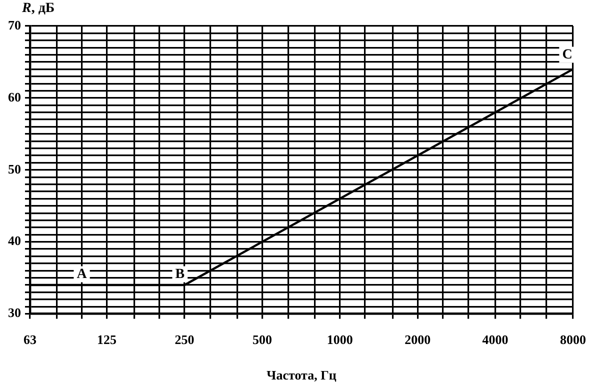 The height and width of the screenshot is (390, 600). What do you see at coordinates (38, 8) in the screenshot?
I see `y-axis-title: R, дБ` at bounding box center [38, 8].